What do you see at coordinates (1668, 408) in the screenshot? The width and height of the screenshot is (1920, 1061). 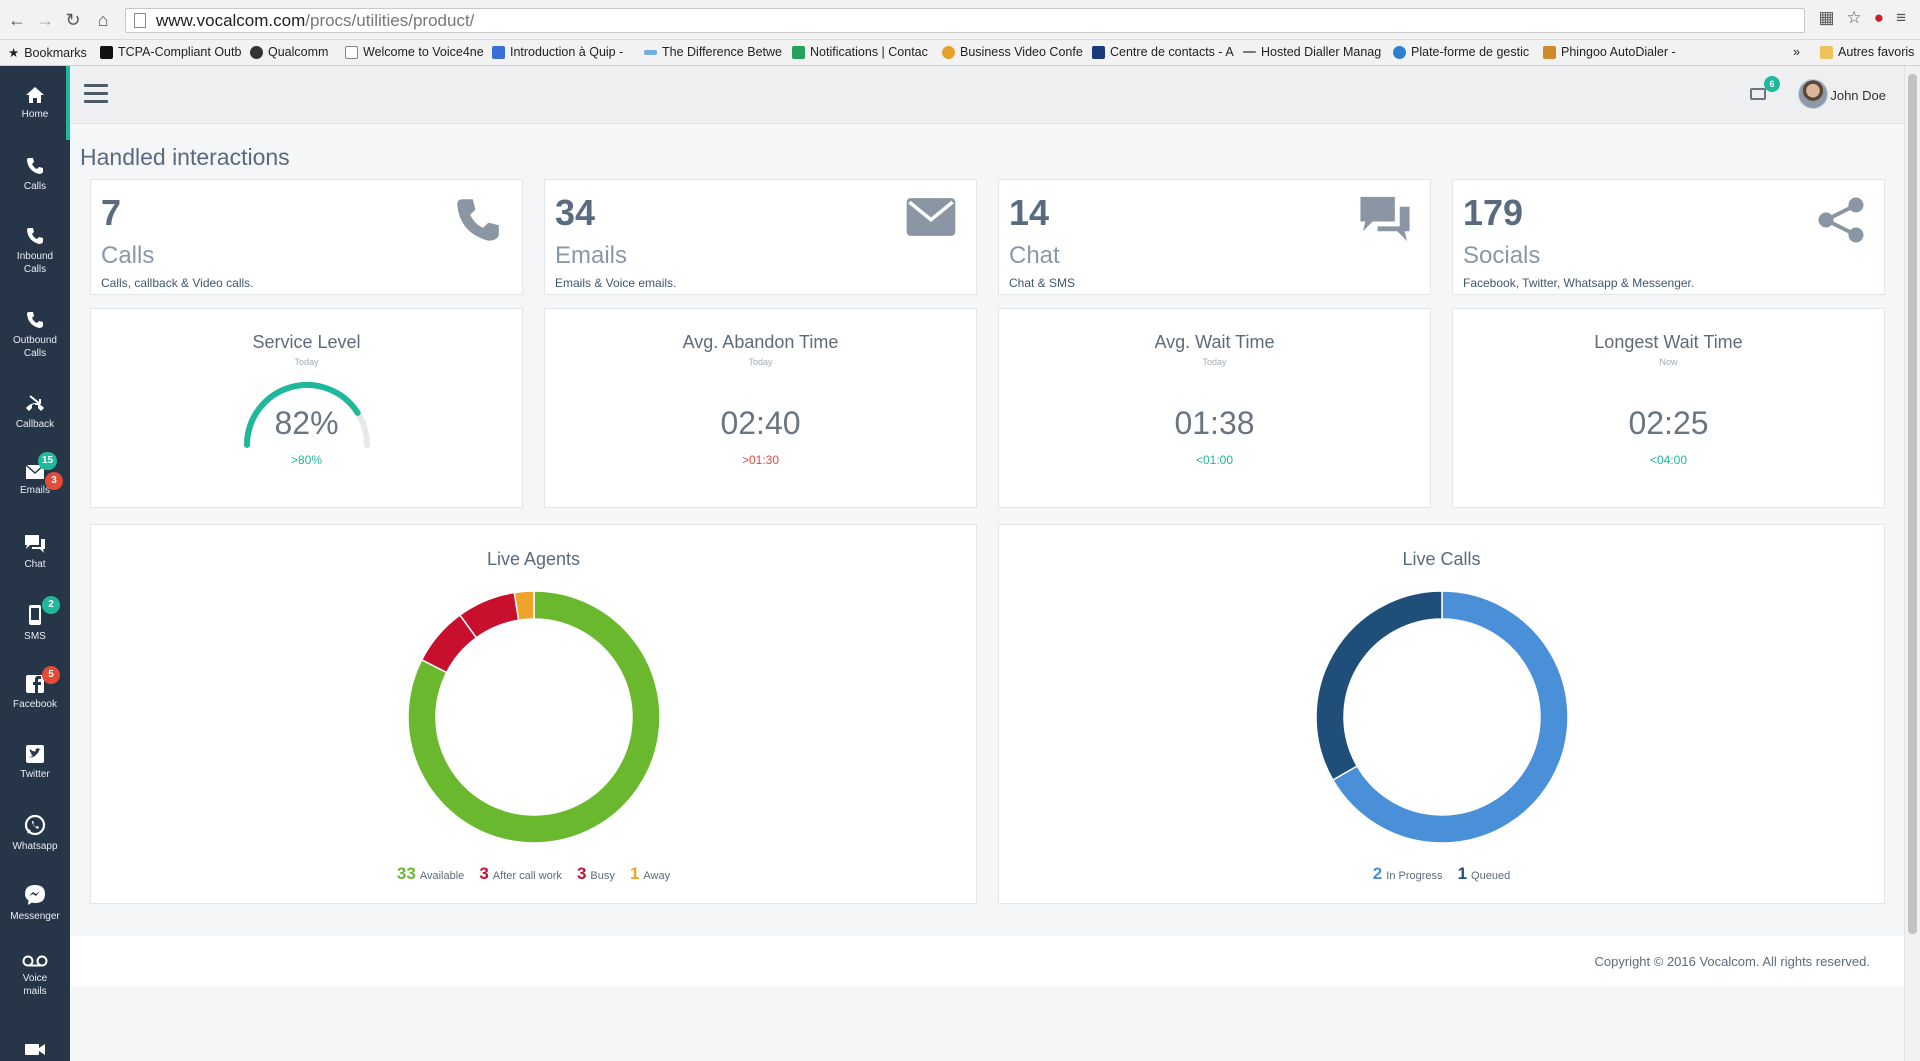 I see `kpi-card-longest-wait: Longest Wait Time Now 02:25 <04:00` at bounding box center [1668, 408].